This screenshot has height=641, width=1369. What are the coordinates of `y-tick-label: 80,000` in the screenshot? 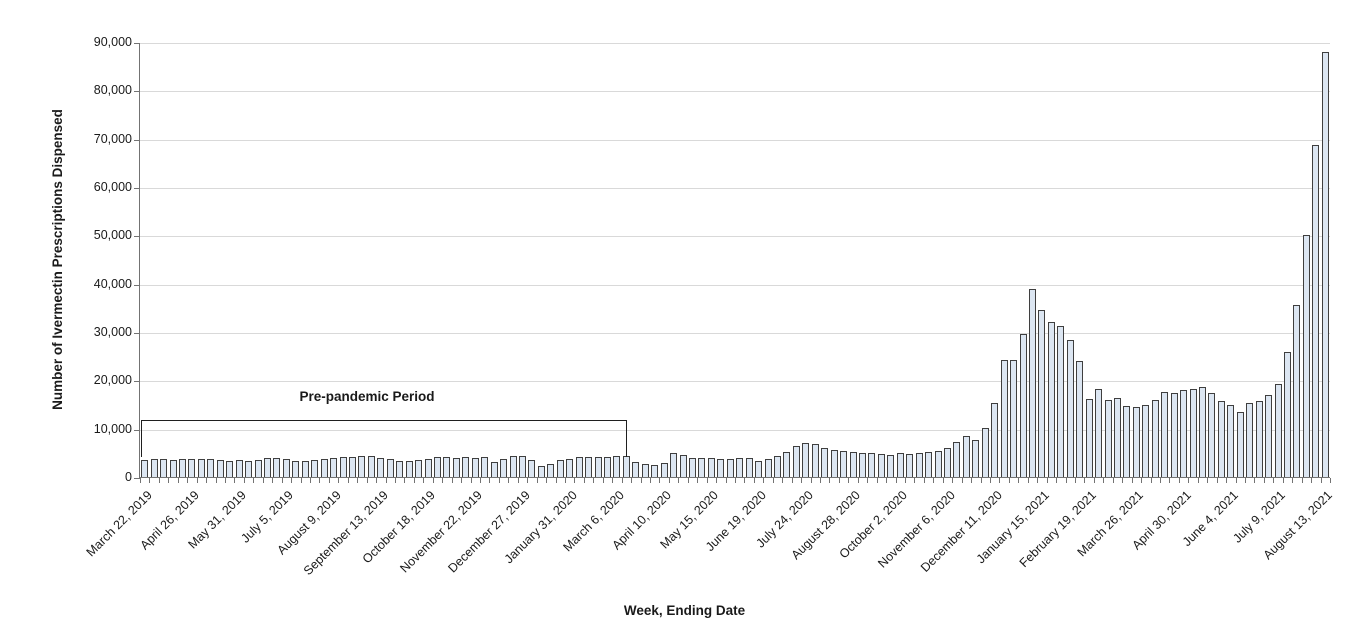 It's located at (112, 90).